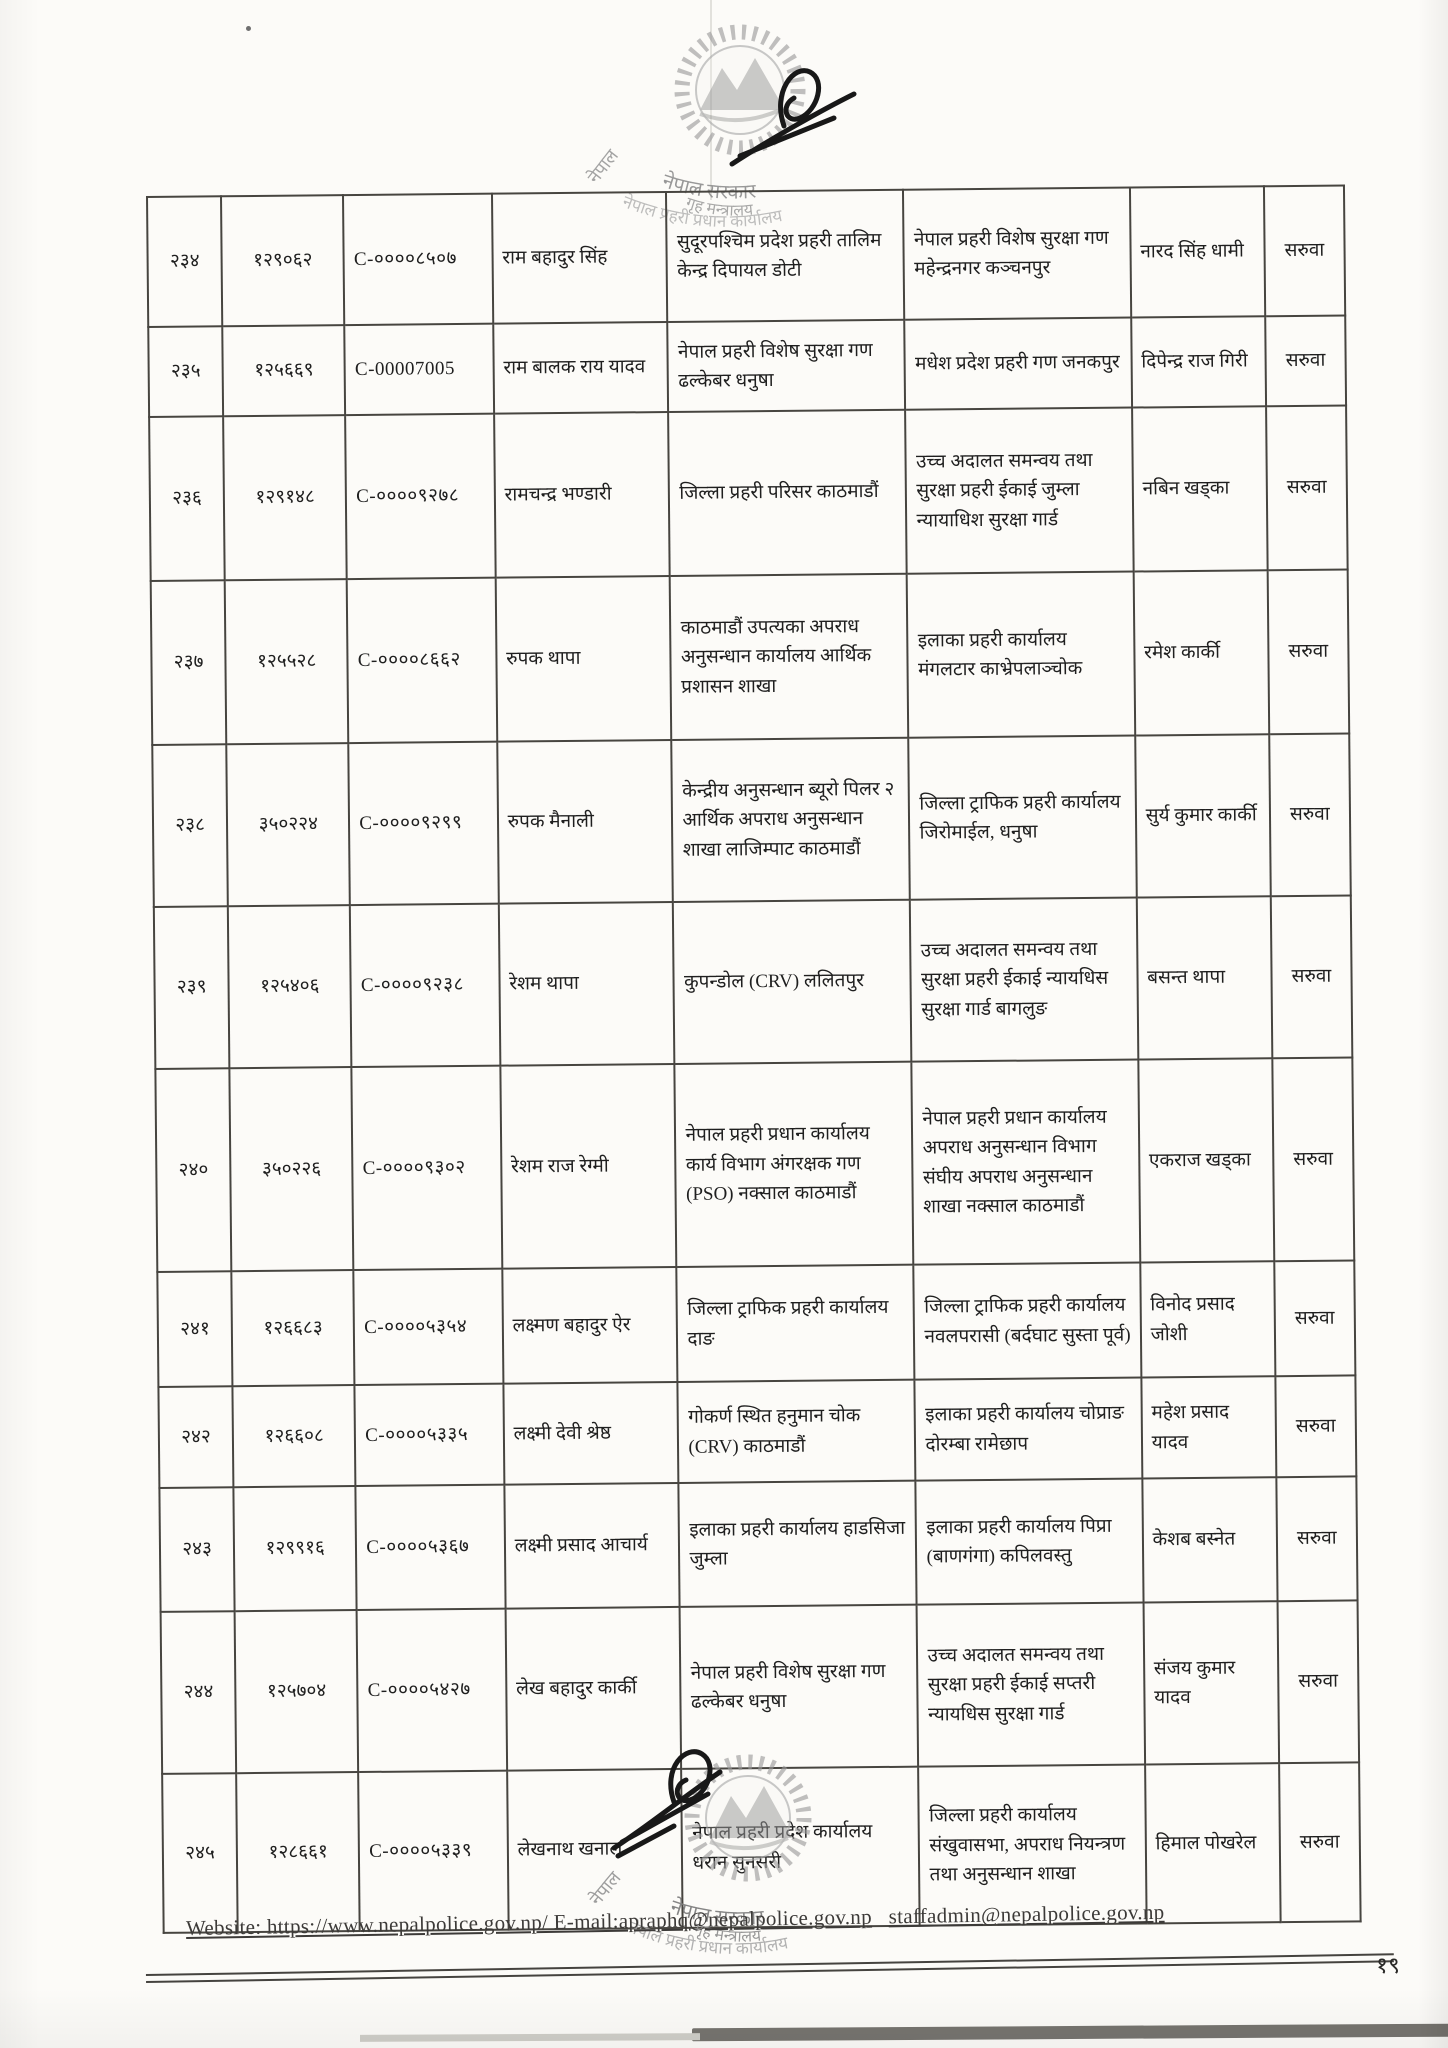  What do you see at coordinates (585, 821) in the screenshot?
I see `cell-name: रुपक मैनाली` at bounding box center [585, 821].